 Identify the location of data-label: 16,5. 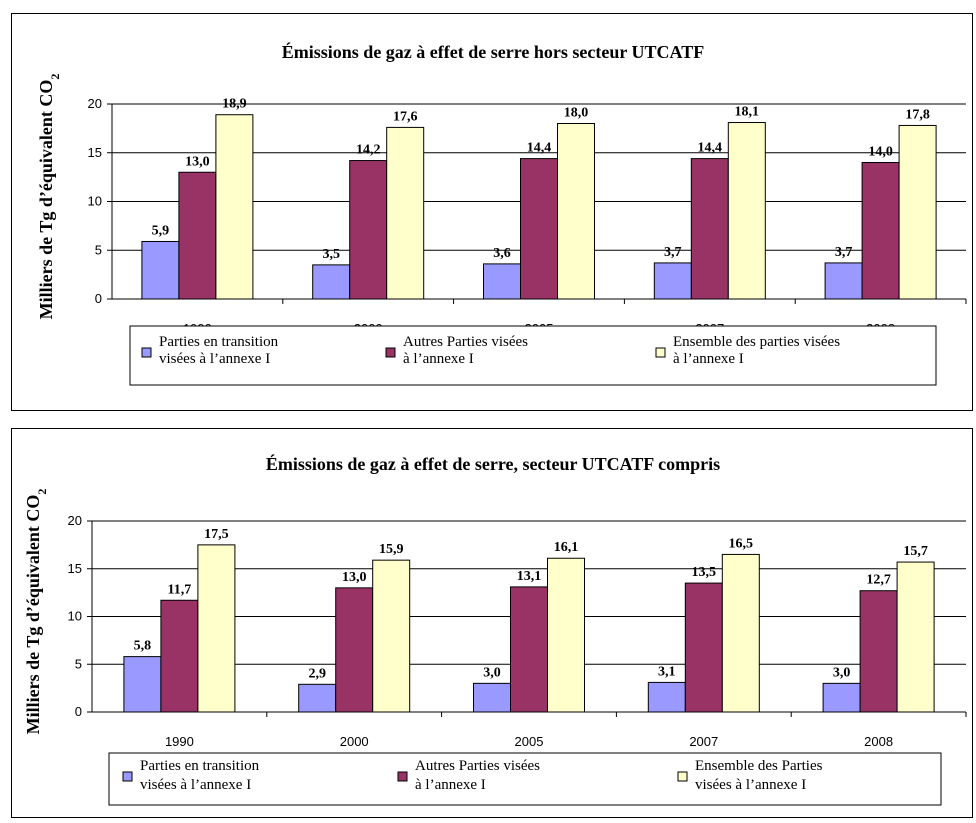
(741, 543).